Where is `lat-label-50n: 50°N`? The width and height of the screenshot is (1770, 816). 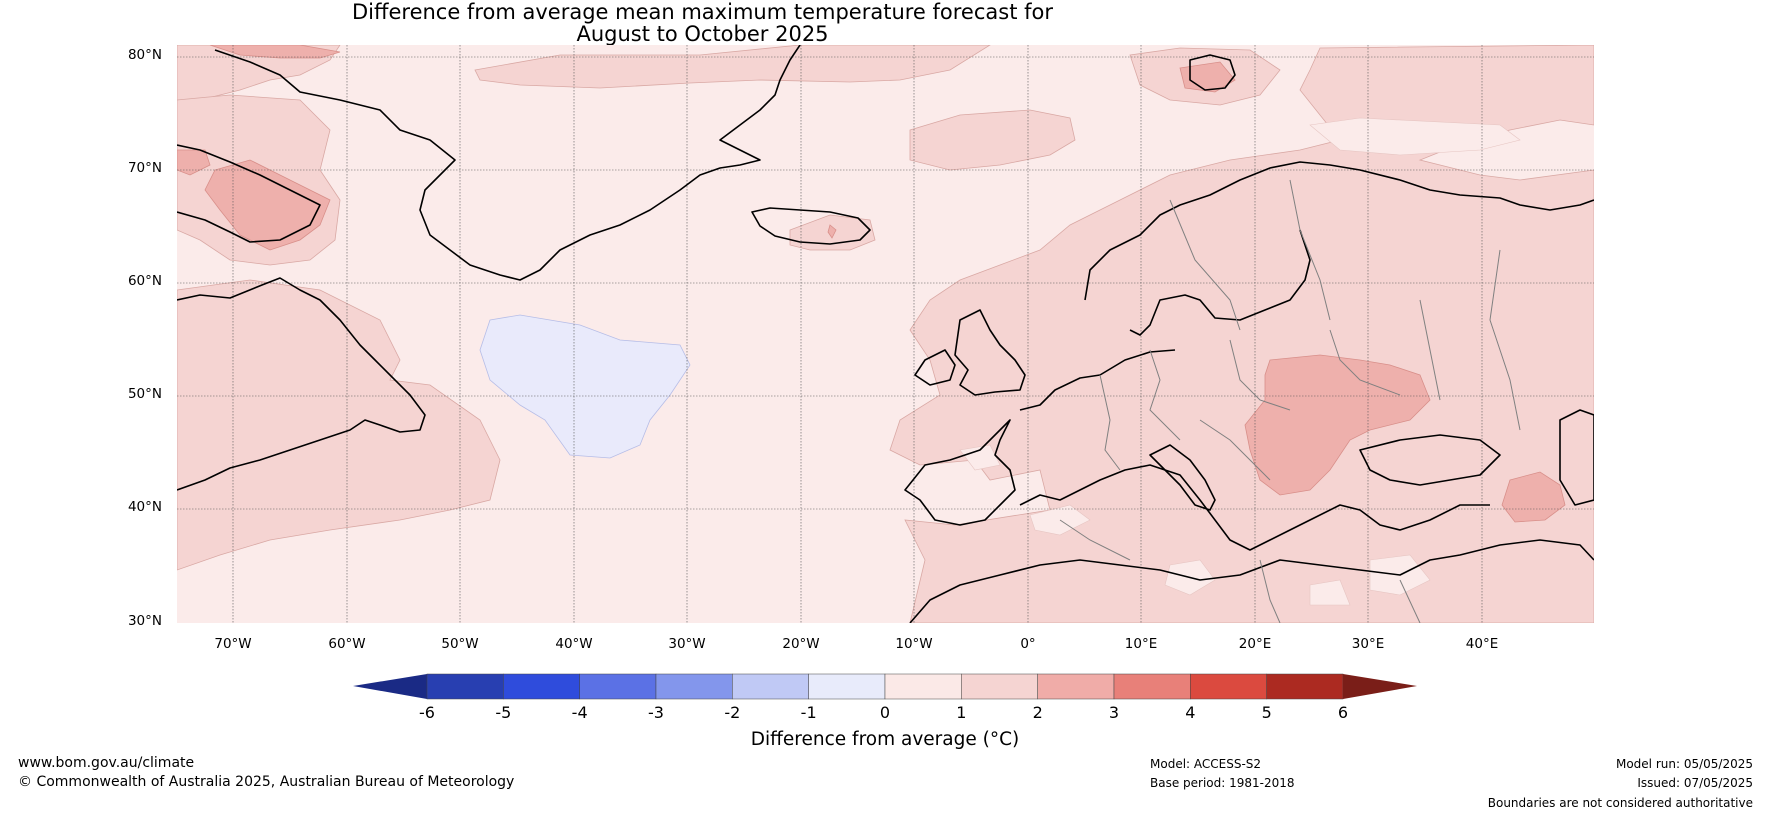
lat-label-50n: 50°N is located at coordinates (144, 394).